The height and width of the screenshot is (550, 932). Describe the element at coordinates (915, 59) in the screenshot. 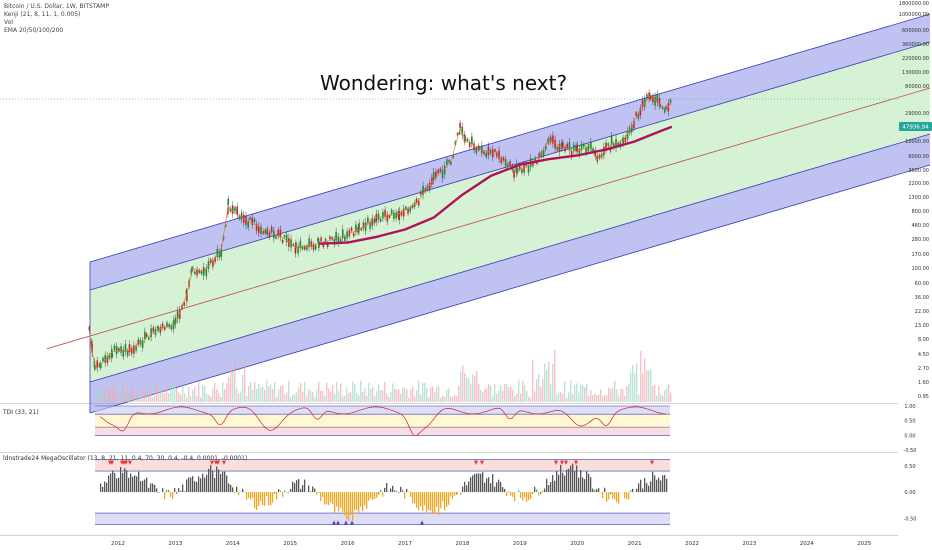

I see `price-tick-label: 220000.00` at that location.